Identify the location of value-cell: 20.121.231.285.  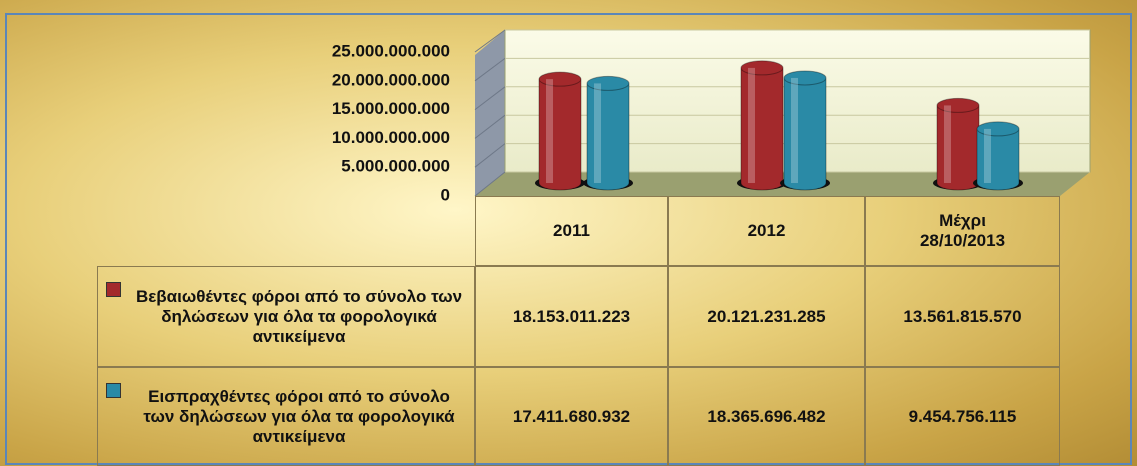
(766, 316).